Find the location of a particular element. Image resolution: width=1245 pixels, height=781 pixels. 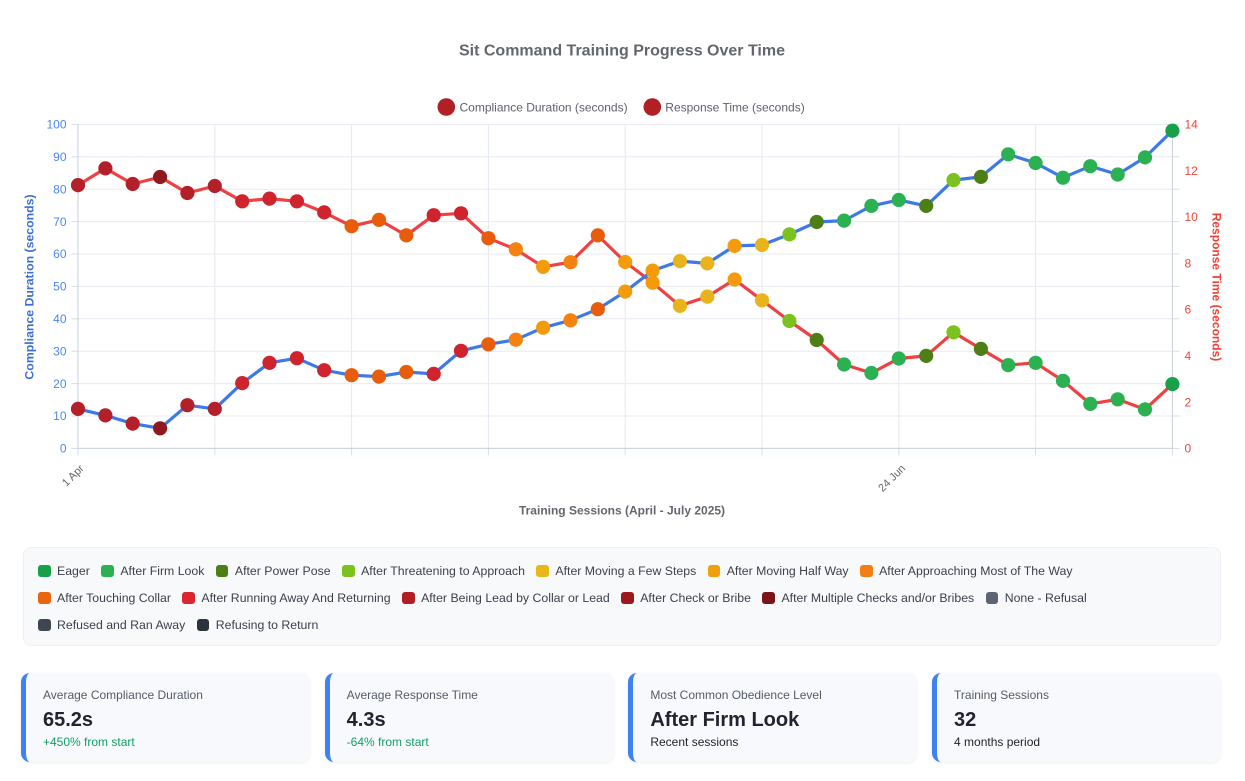

svg-text: 70 is located at coordinates (60, 222).